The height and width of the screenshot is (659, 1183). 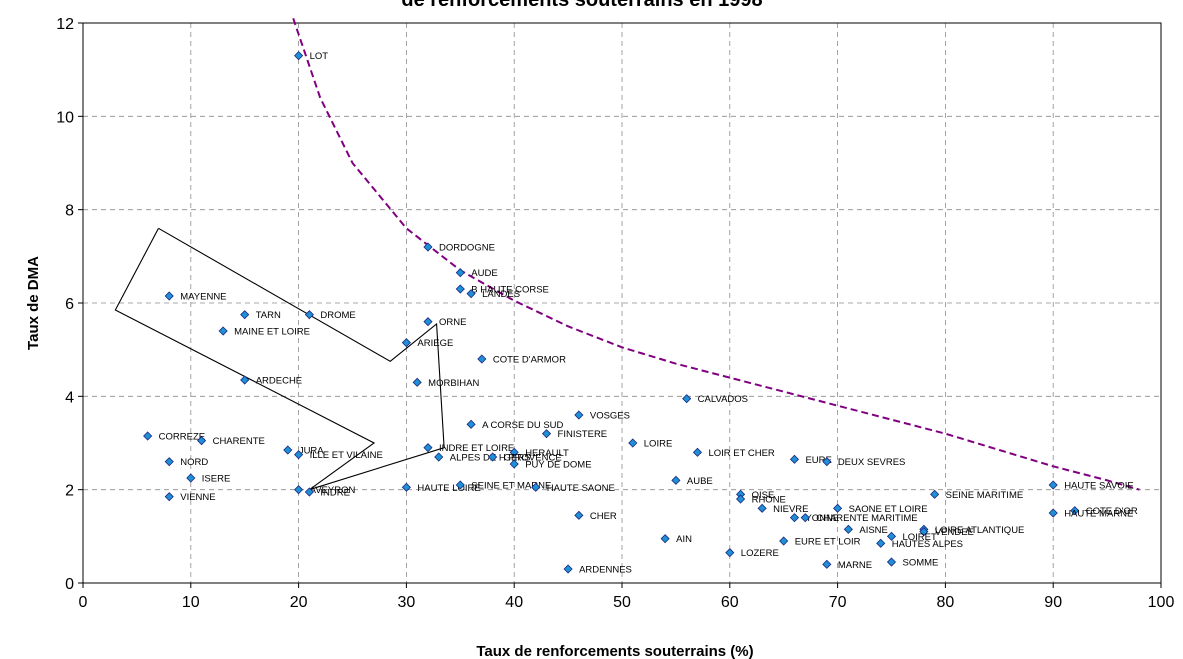 I want to click on y-tick-label: 6, so click(x=69, y=304).